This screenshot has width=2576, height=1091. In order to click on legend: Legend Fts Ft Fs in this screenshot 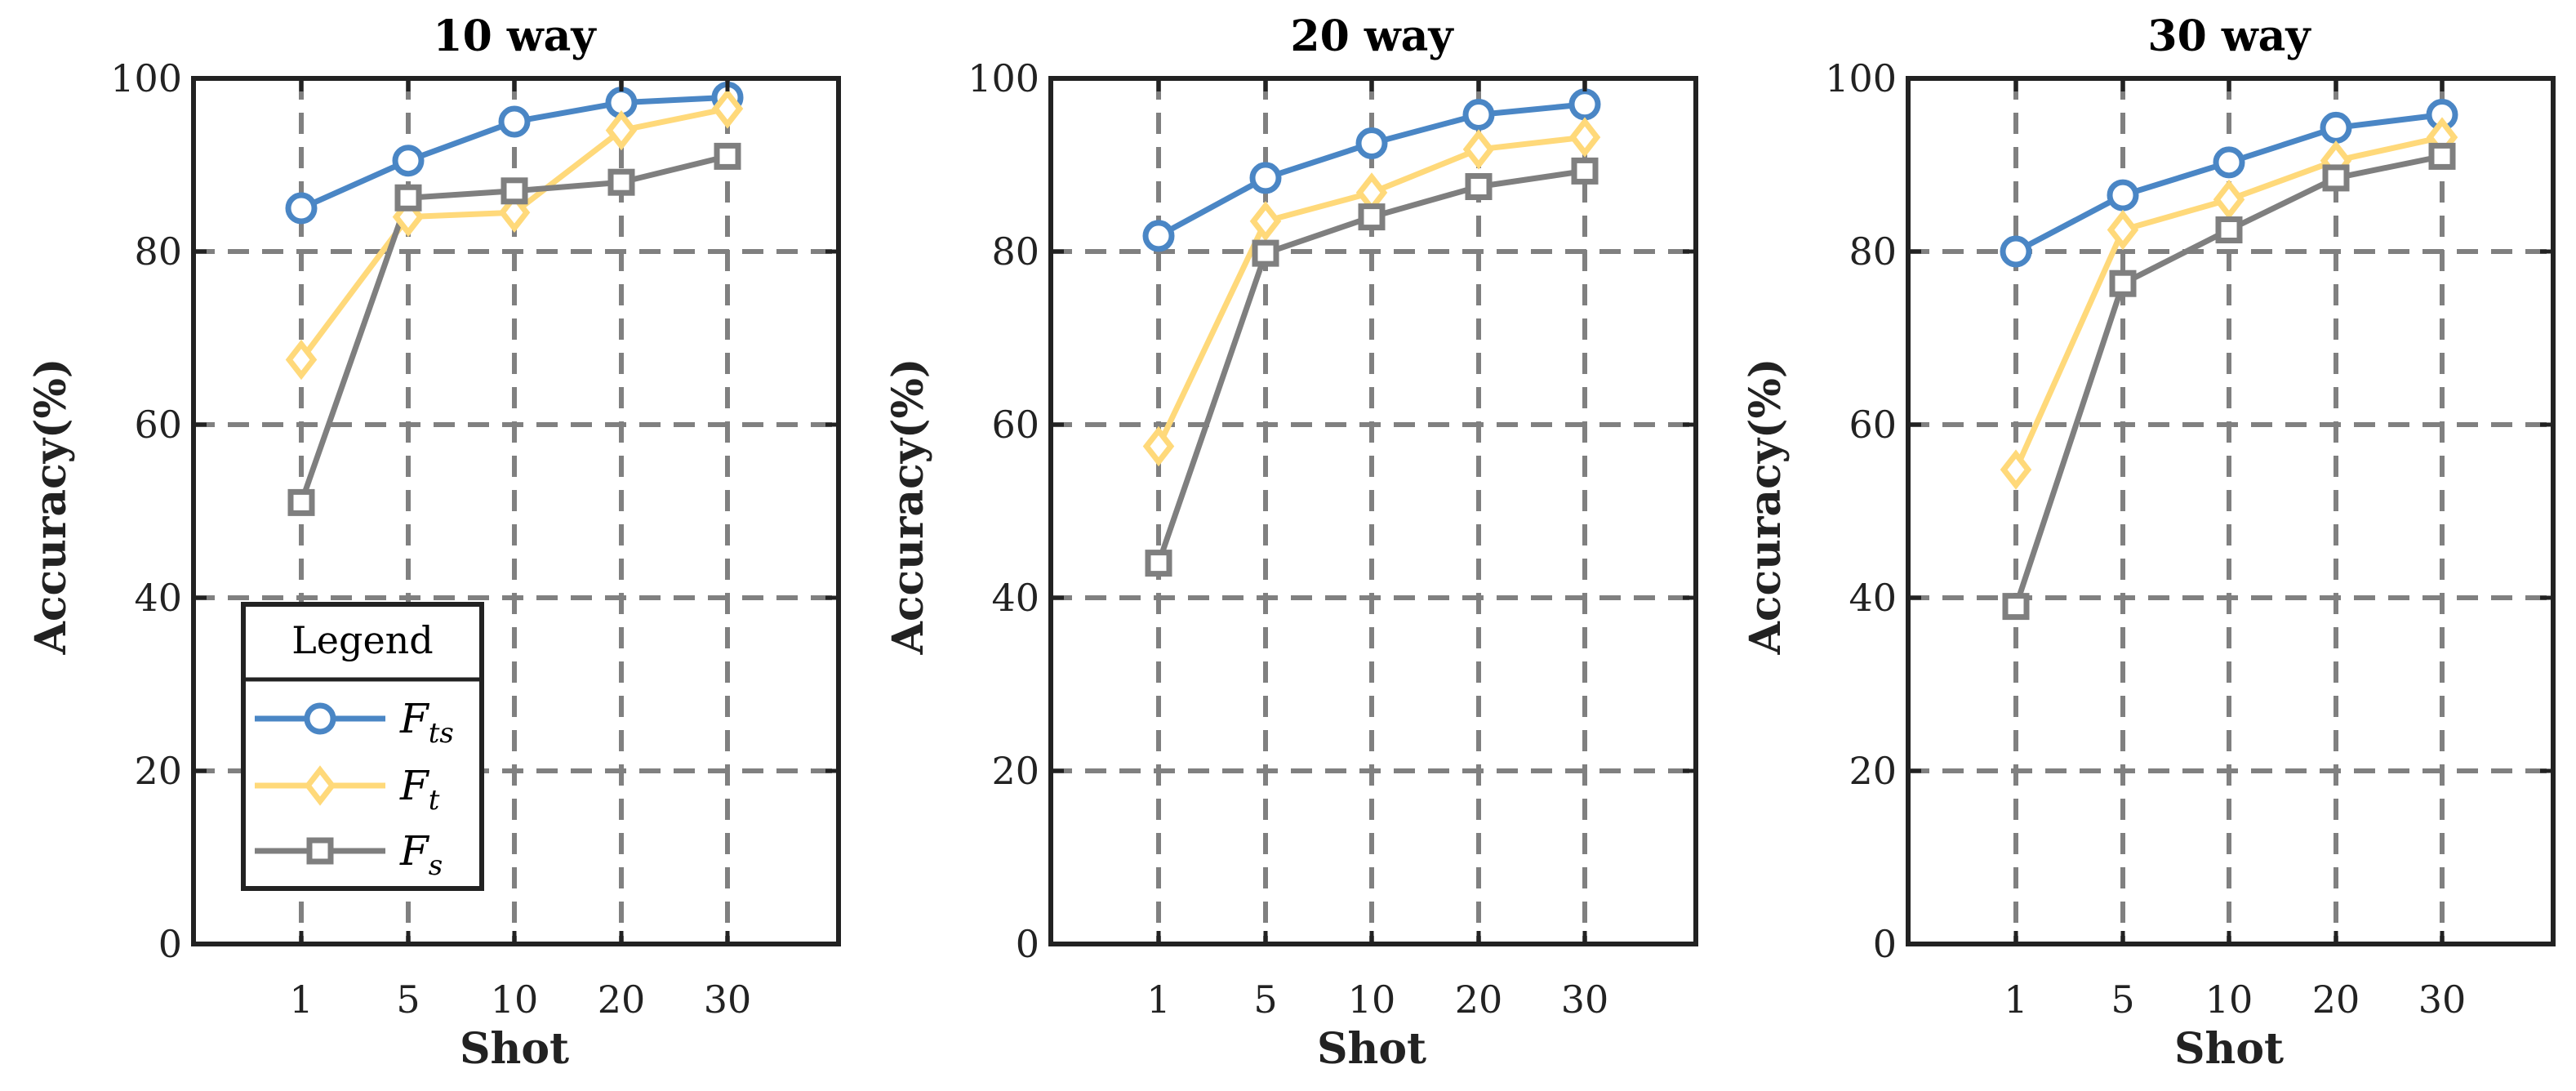, I will do `click(363, 746)`.